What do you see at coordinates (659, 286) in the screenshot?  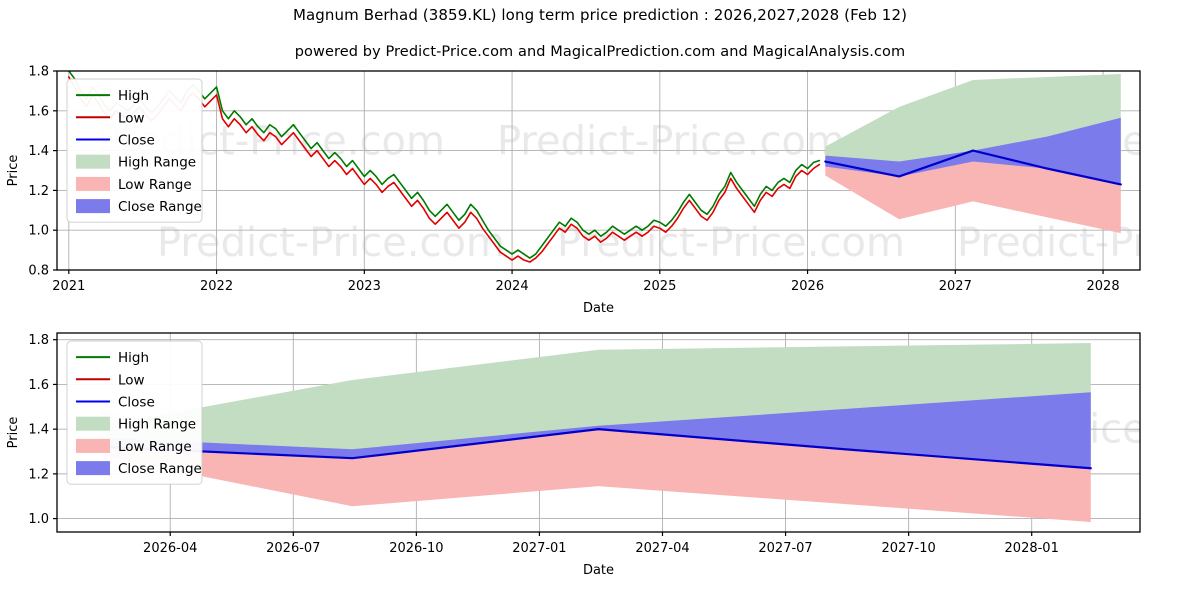 I see `x-tick-label: 2025` at bounding box center [659, 286].